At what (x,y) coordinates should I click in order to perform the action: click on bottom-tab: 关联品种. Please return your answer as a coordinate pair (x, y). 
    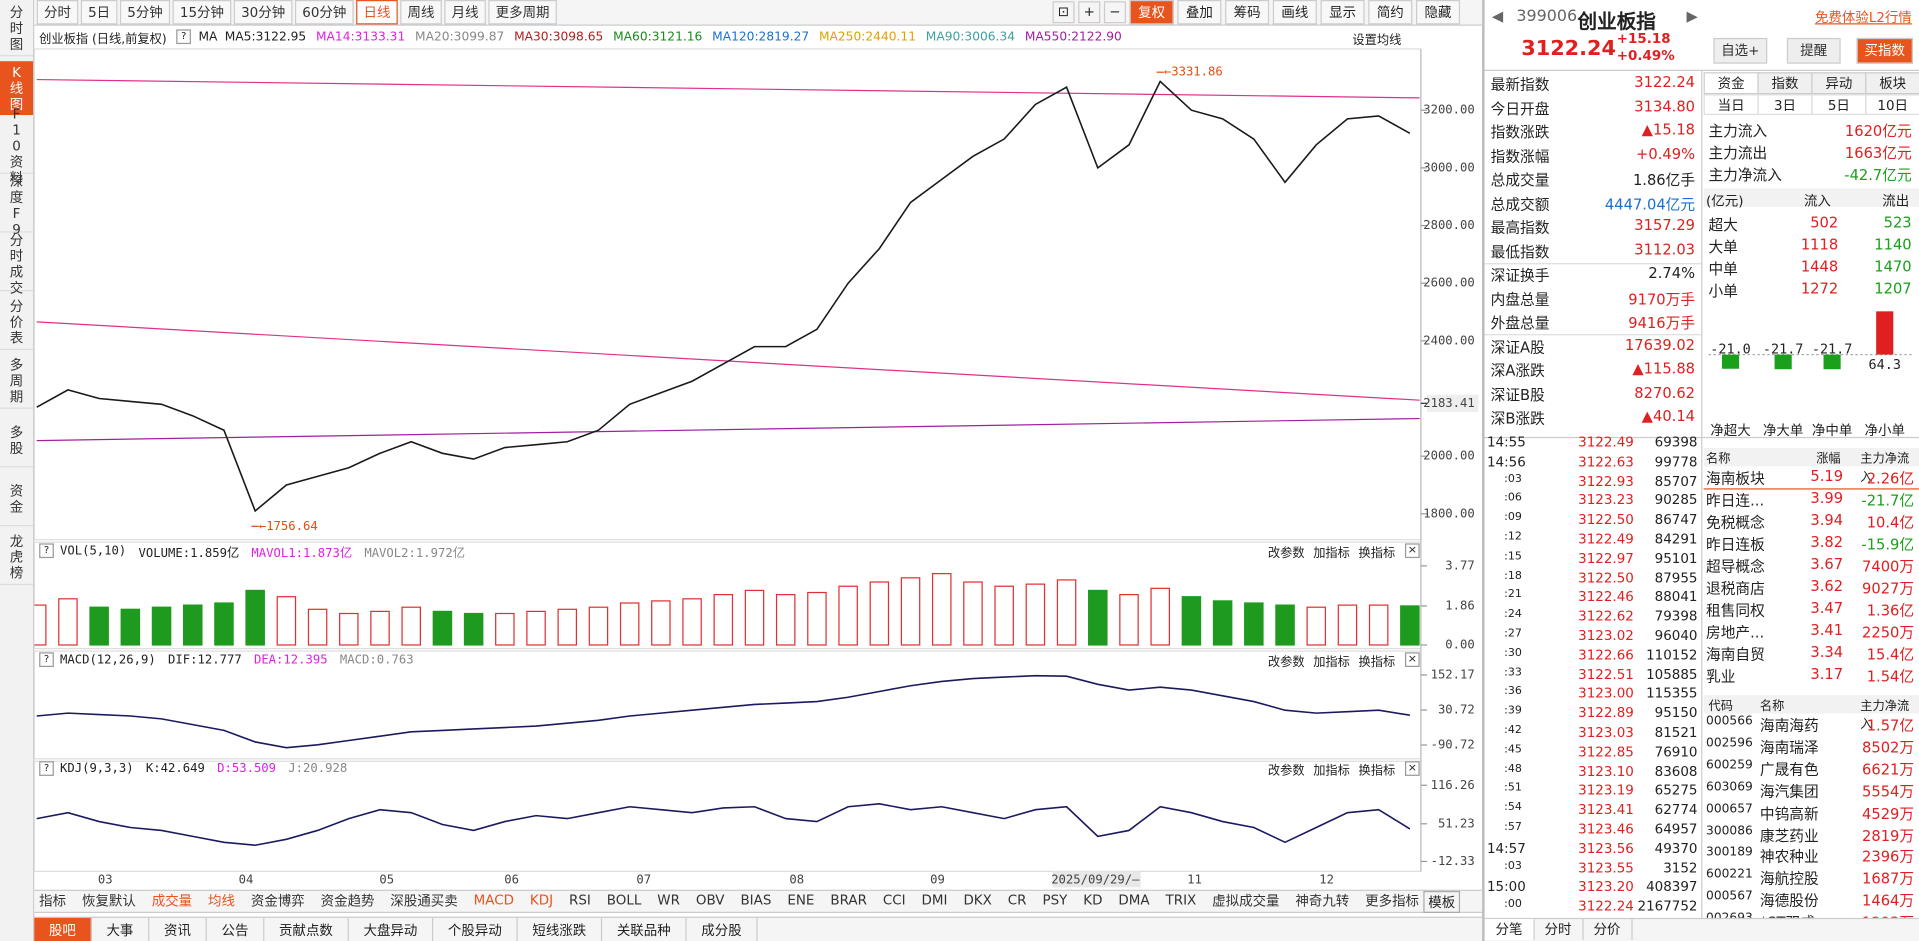
    Looking at the image, I should click on (644, 929).